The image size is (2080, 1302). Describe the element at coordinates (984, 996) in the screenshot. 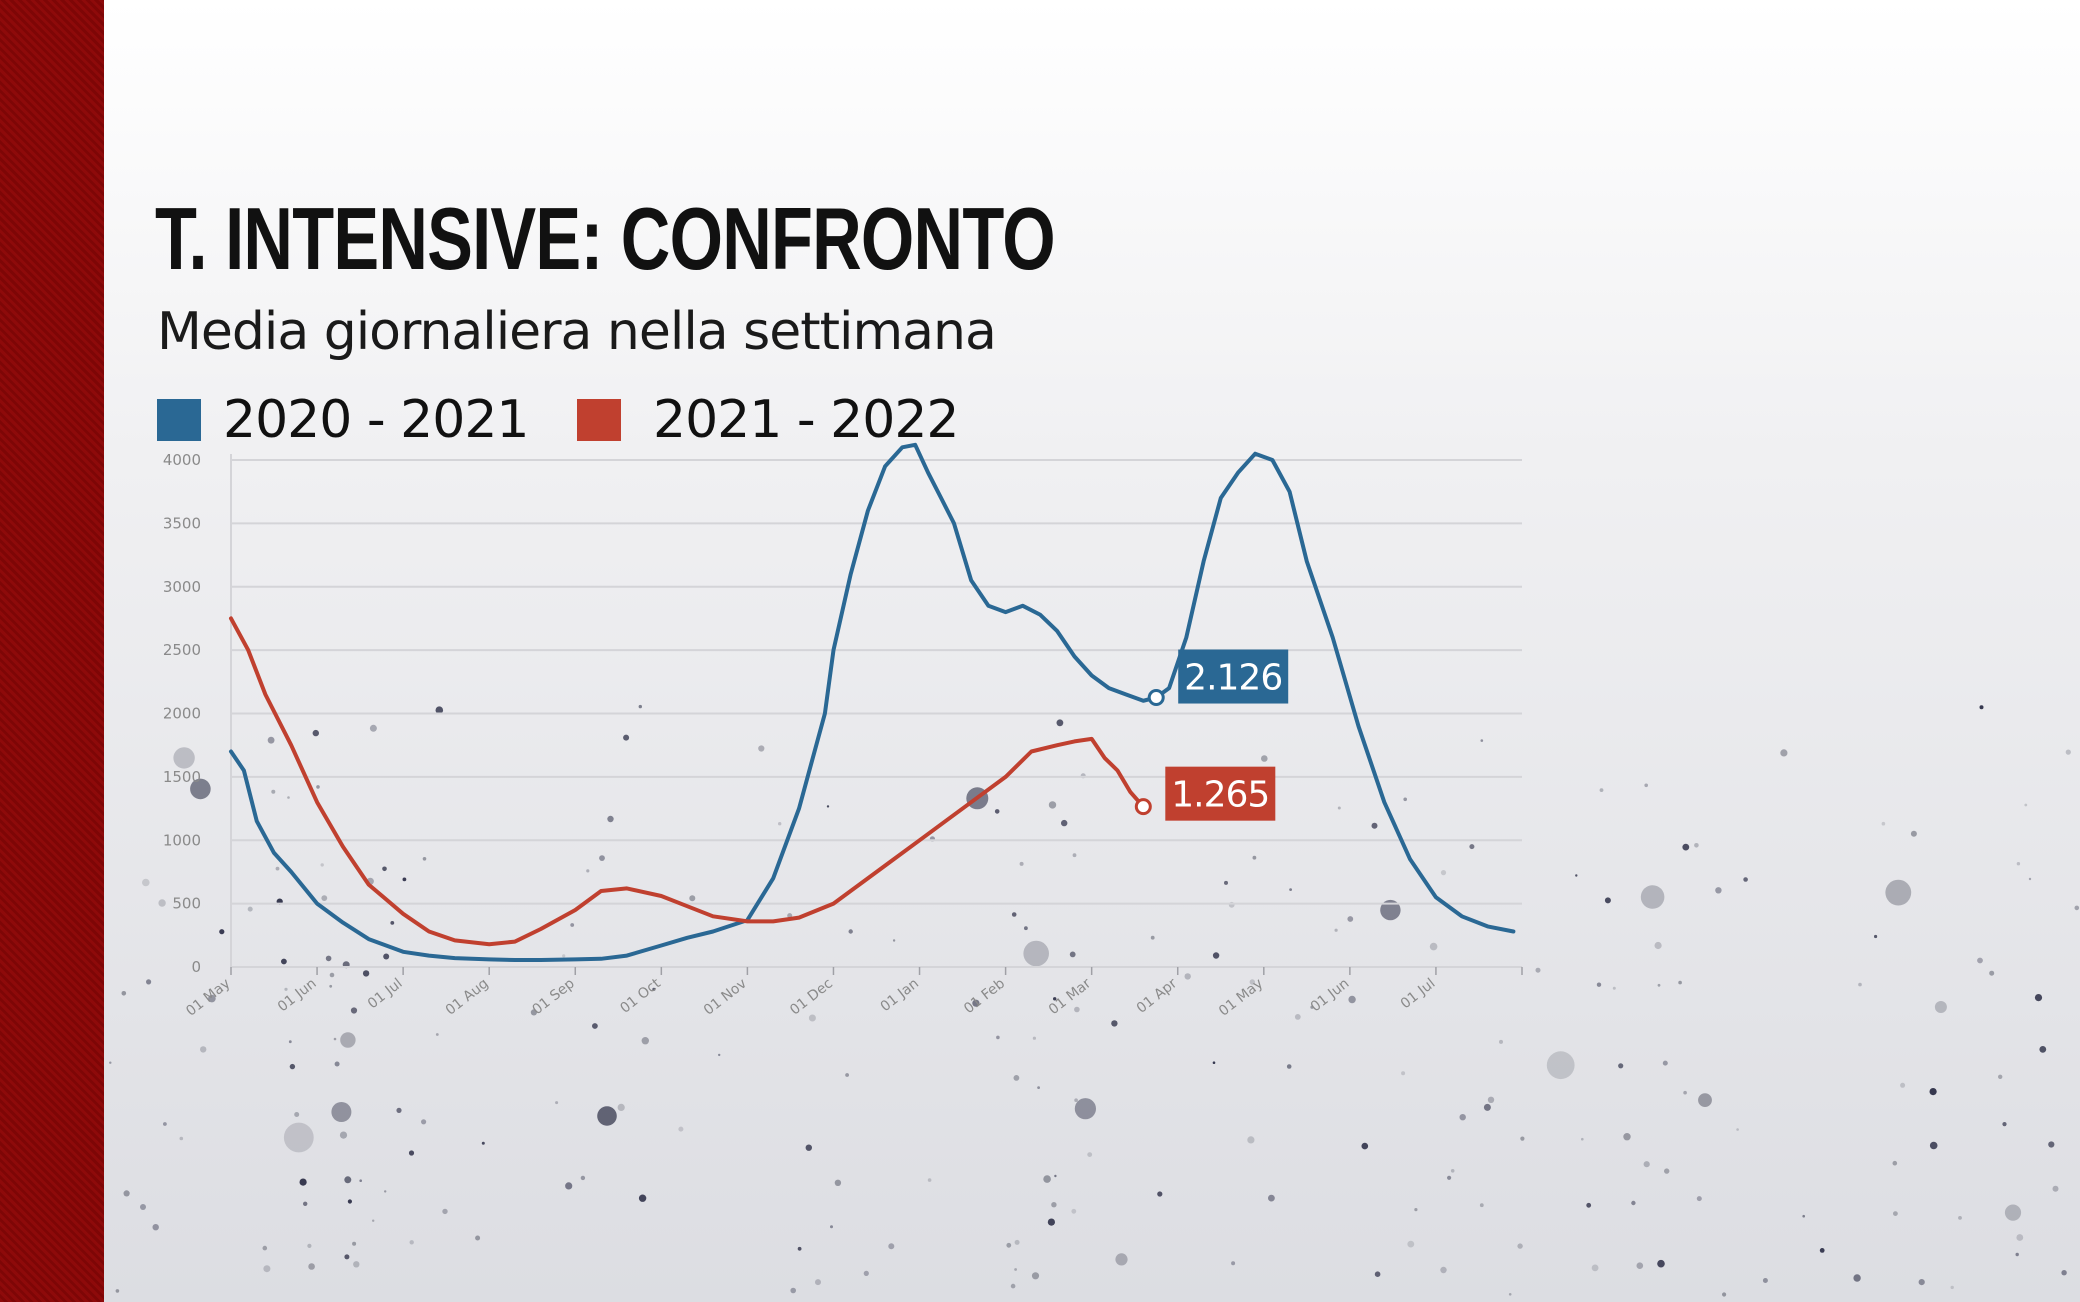

I see `x-tick-label: 01 Feb` at that location.